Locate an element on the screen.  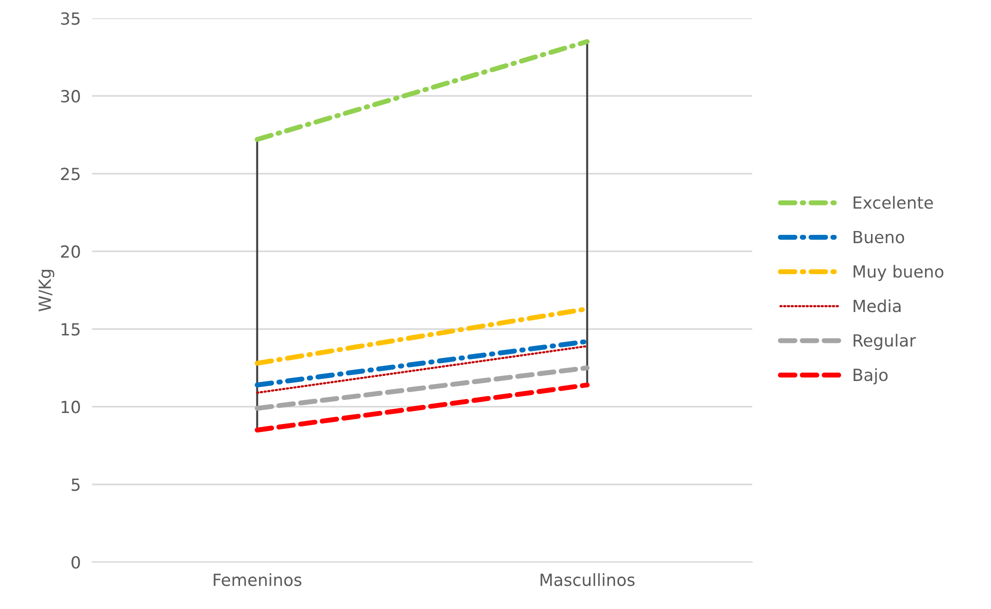
y-tick-label: 20 is located at coordinates (70, 251).